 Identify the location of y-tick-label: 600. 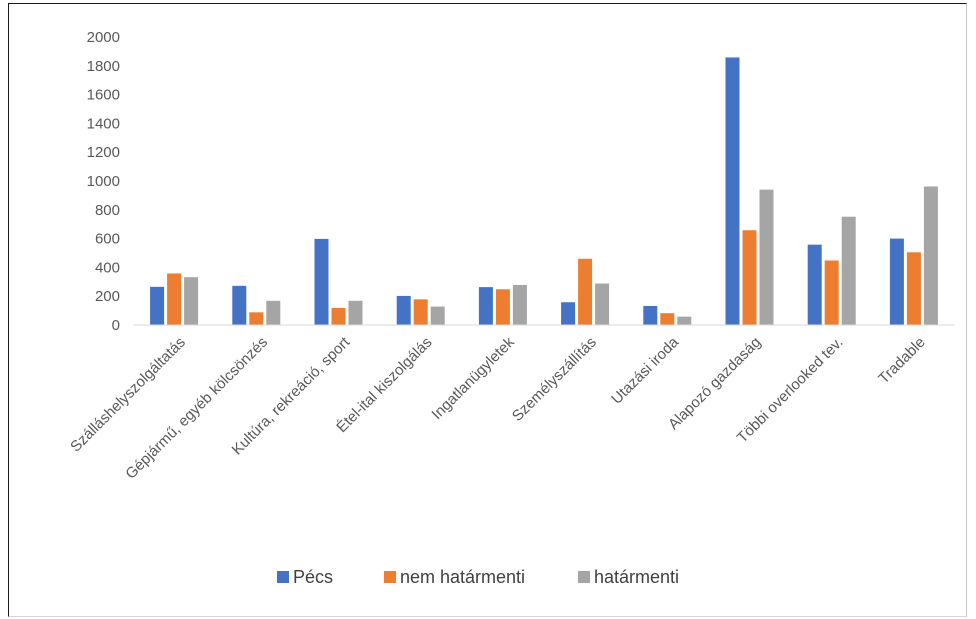
(107, 239).